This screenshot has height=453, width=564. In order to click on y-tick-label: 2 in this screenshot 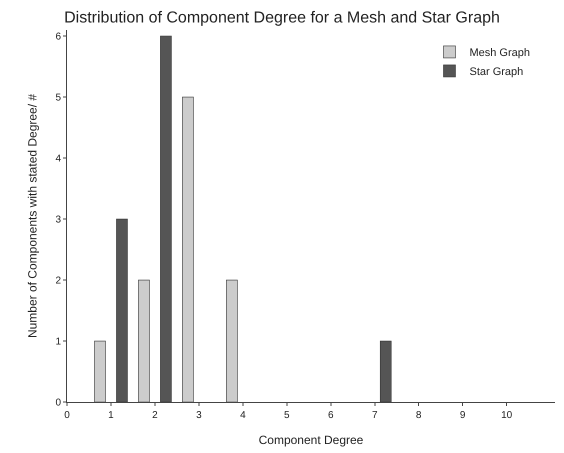, I will do `click(58, 281)`.